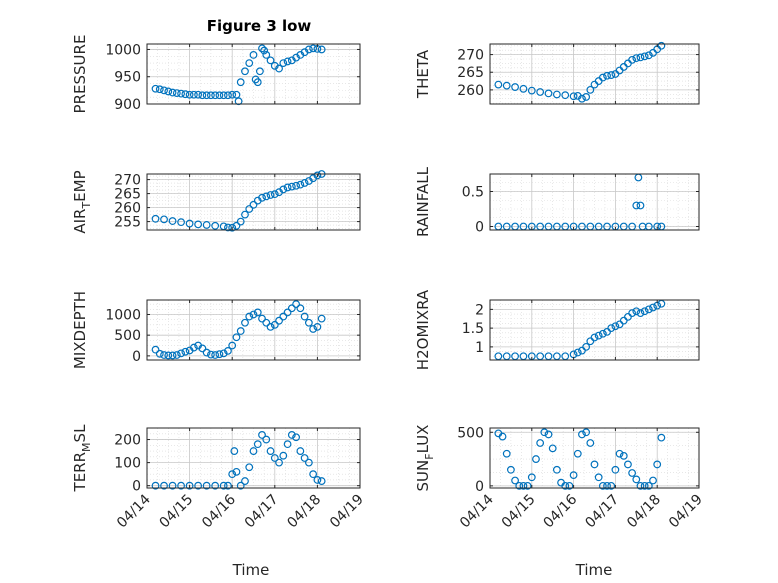 The width and height of the screenshot is (778, 583). What do you see at coordinates (127, 464) in the screenshot?
I see `y-tick-label: 100` at bounding box center [127, 464].